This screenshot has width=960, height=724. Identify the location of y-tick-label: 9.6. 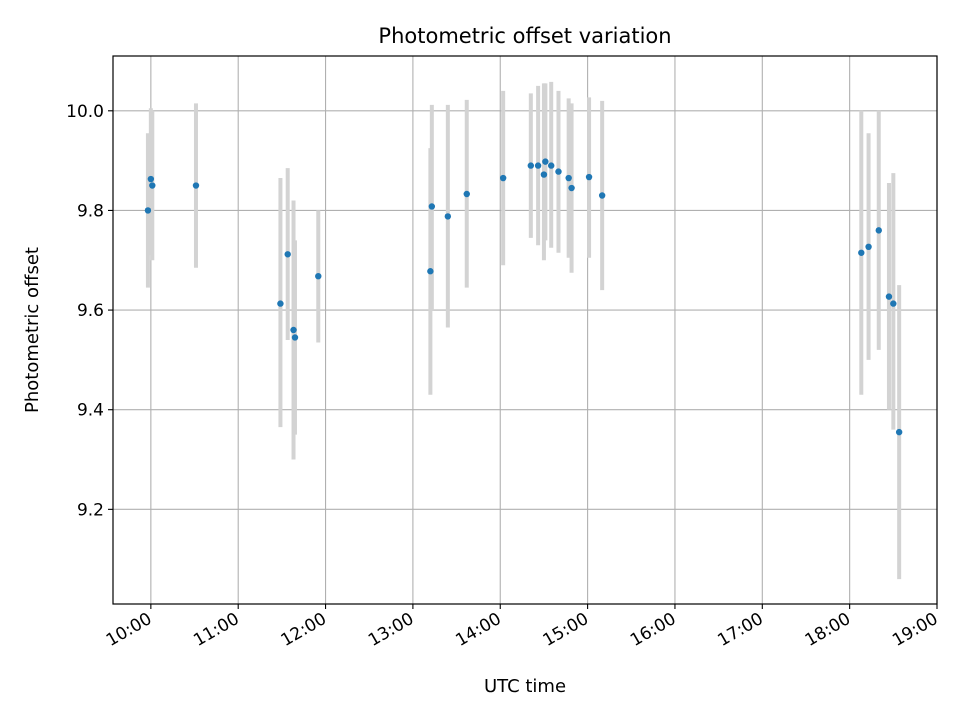
(90, 311).